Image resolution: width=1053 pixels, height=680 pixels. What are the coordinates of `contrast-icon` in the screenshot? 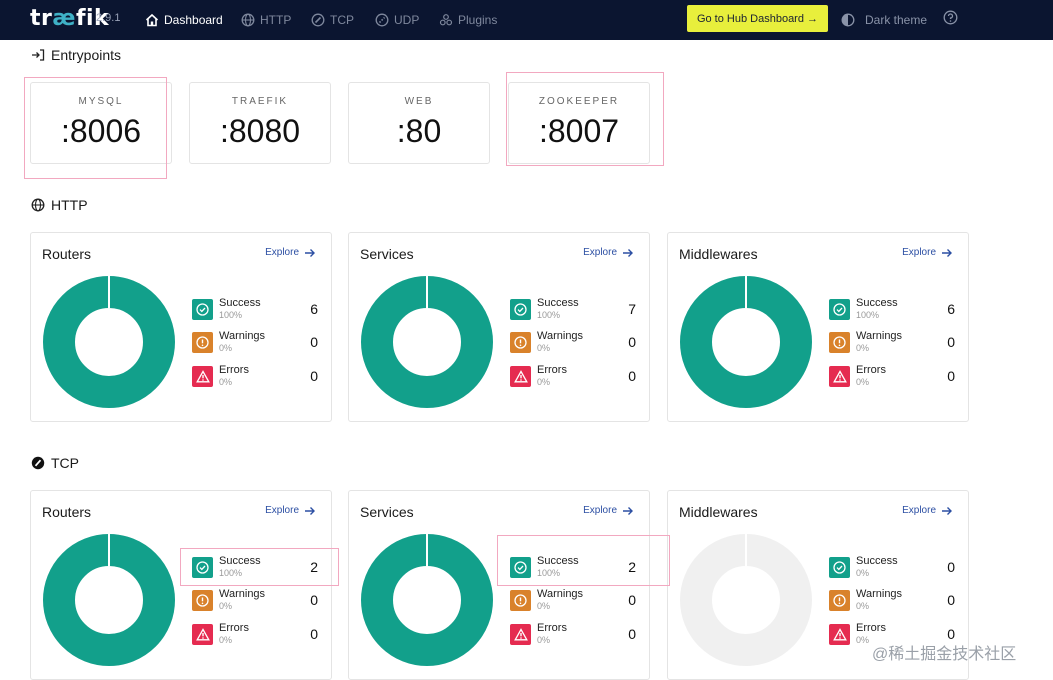 It's located at (848, 20).